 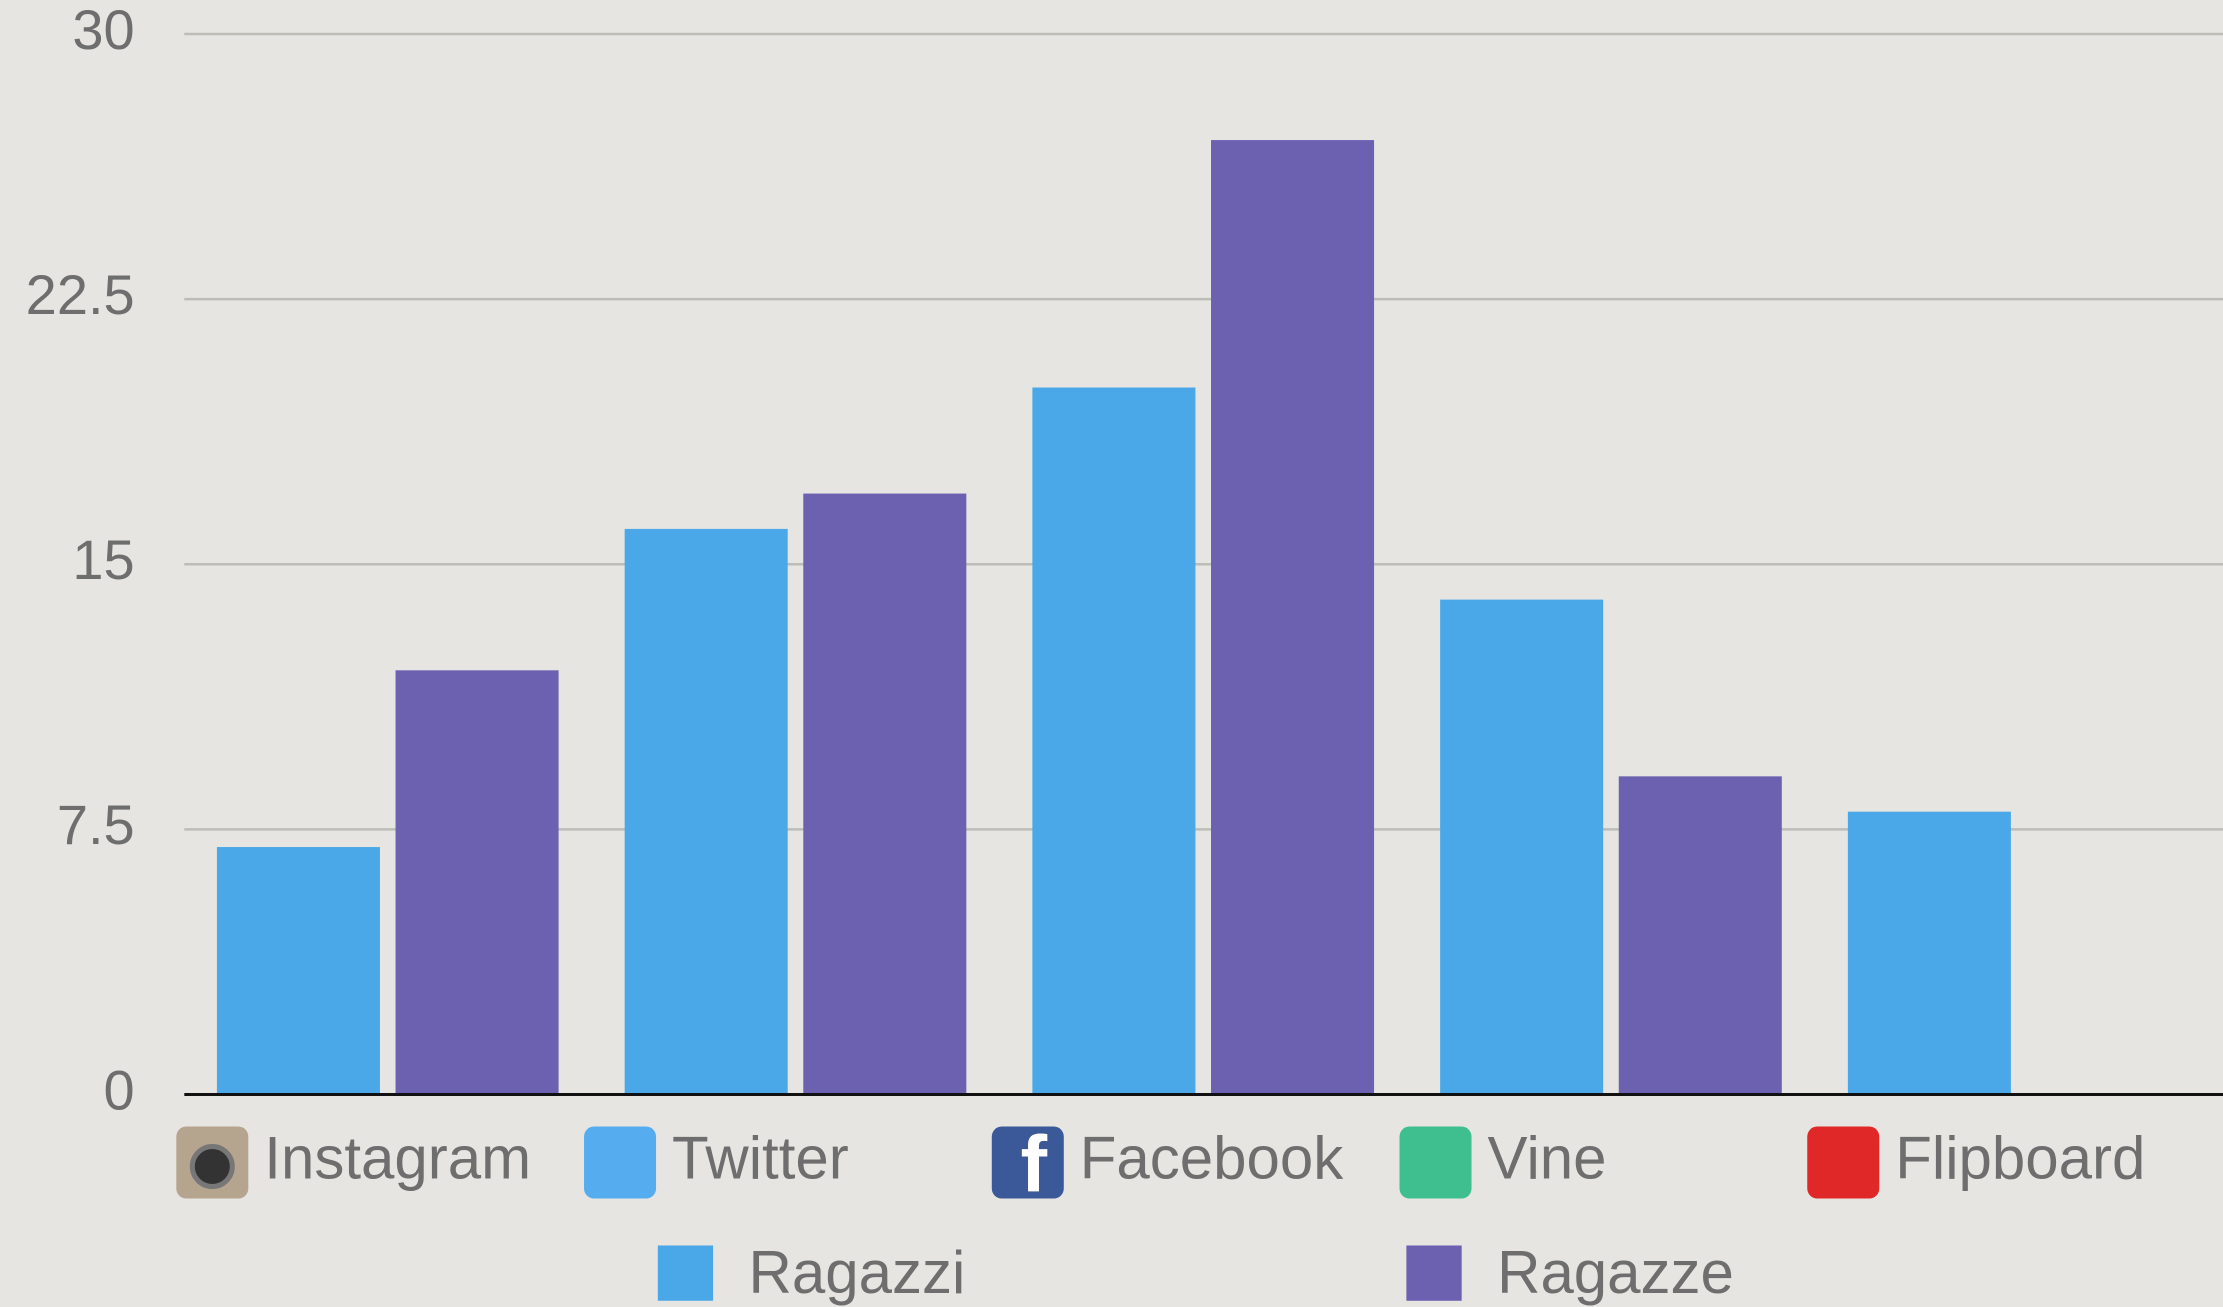 I want to click on y-tick-label: 7.5, so click(x=96, y=824).